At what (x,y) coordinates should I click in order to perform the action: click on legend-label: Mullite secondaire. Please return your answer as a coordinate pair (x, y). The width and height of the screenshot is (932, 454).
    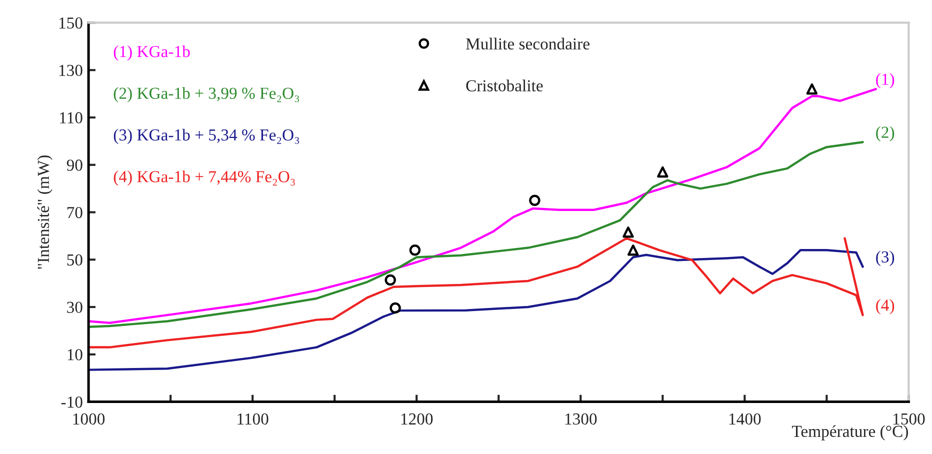
    Looking at the image, I should click on (528, 44).